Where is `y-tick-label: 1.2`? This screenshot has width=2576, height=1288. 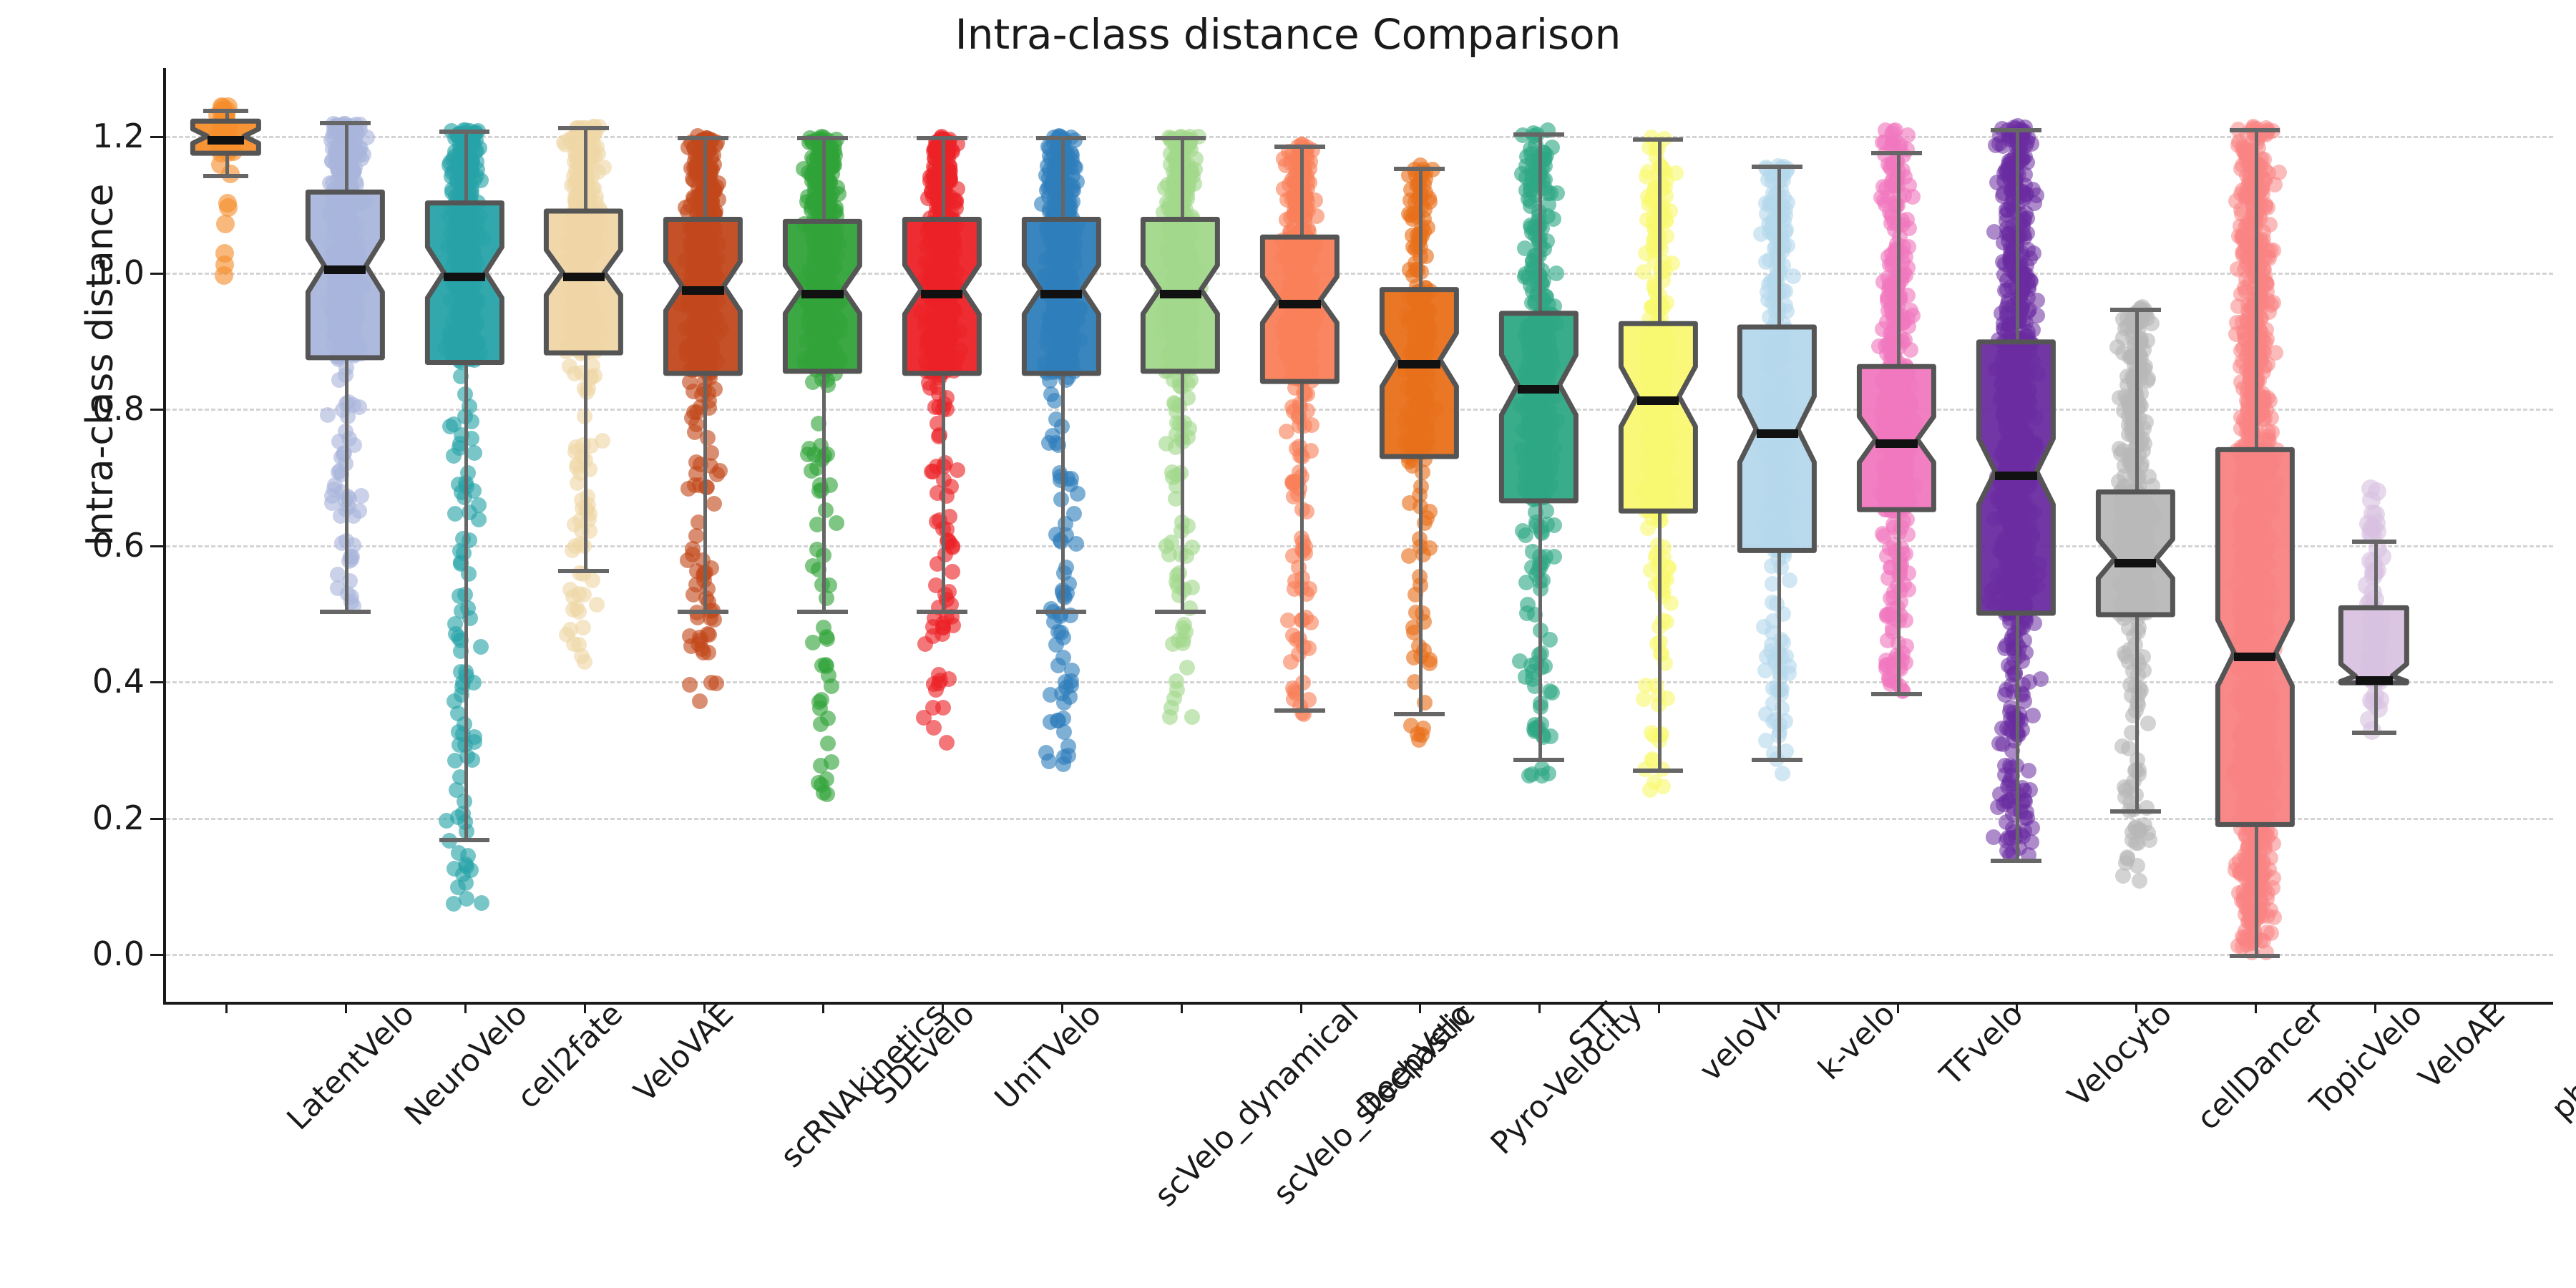 y-tick-label: 1.2 is located at coordinates (84, 136).